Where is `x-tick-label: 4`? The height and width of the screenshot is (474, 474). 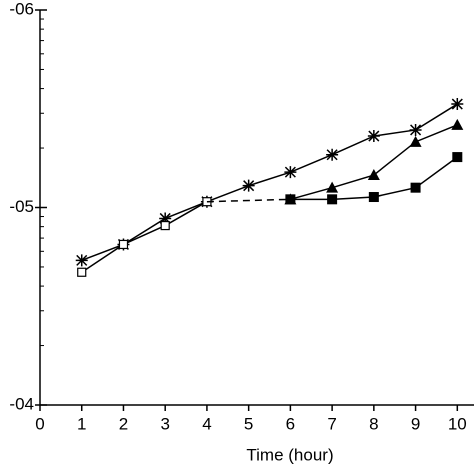 x-tick-label: 4 is located at coordinates (206, 423).